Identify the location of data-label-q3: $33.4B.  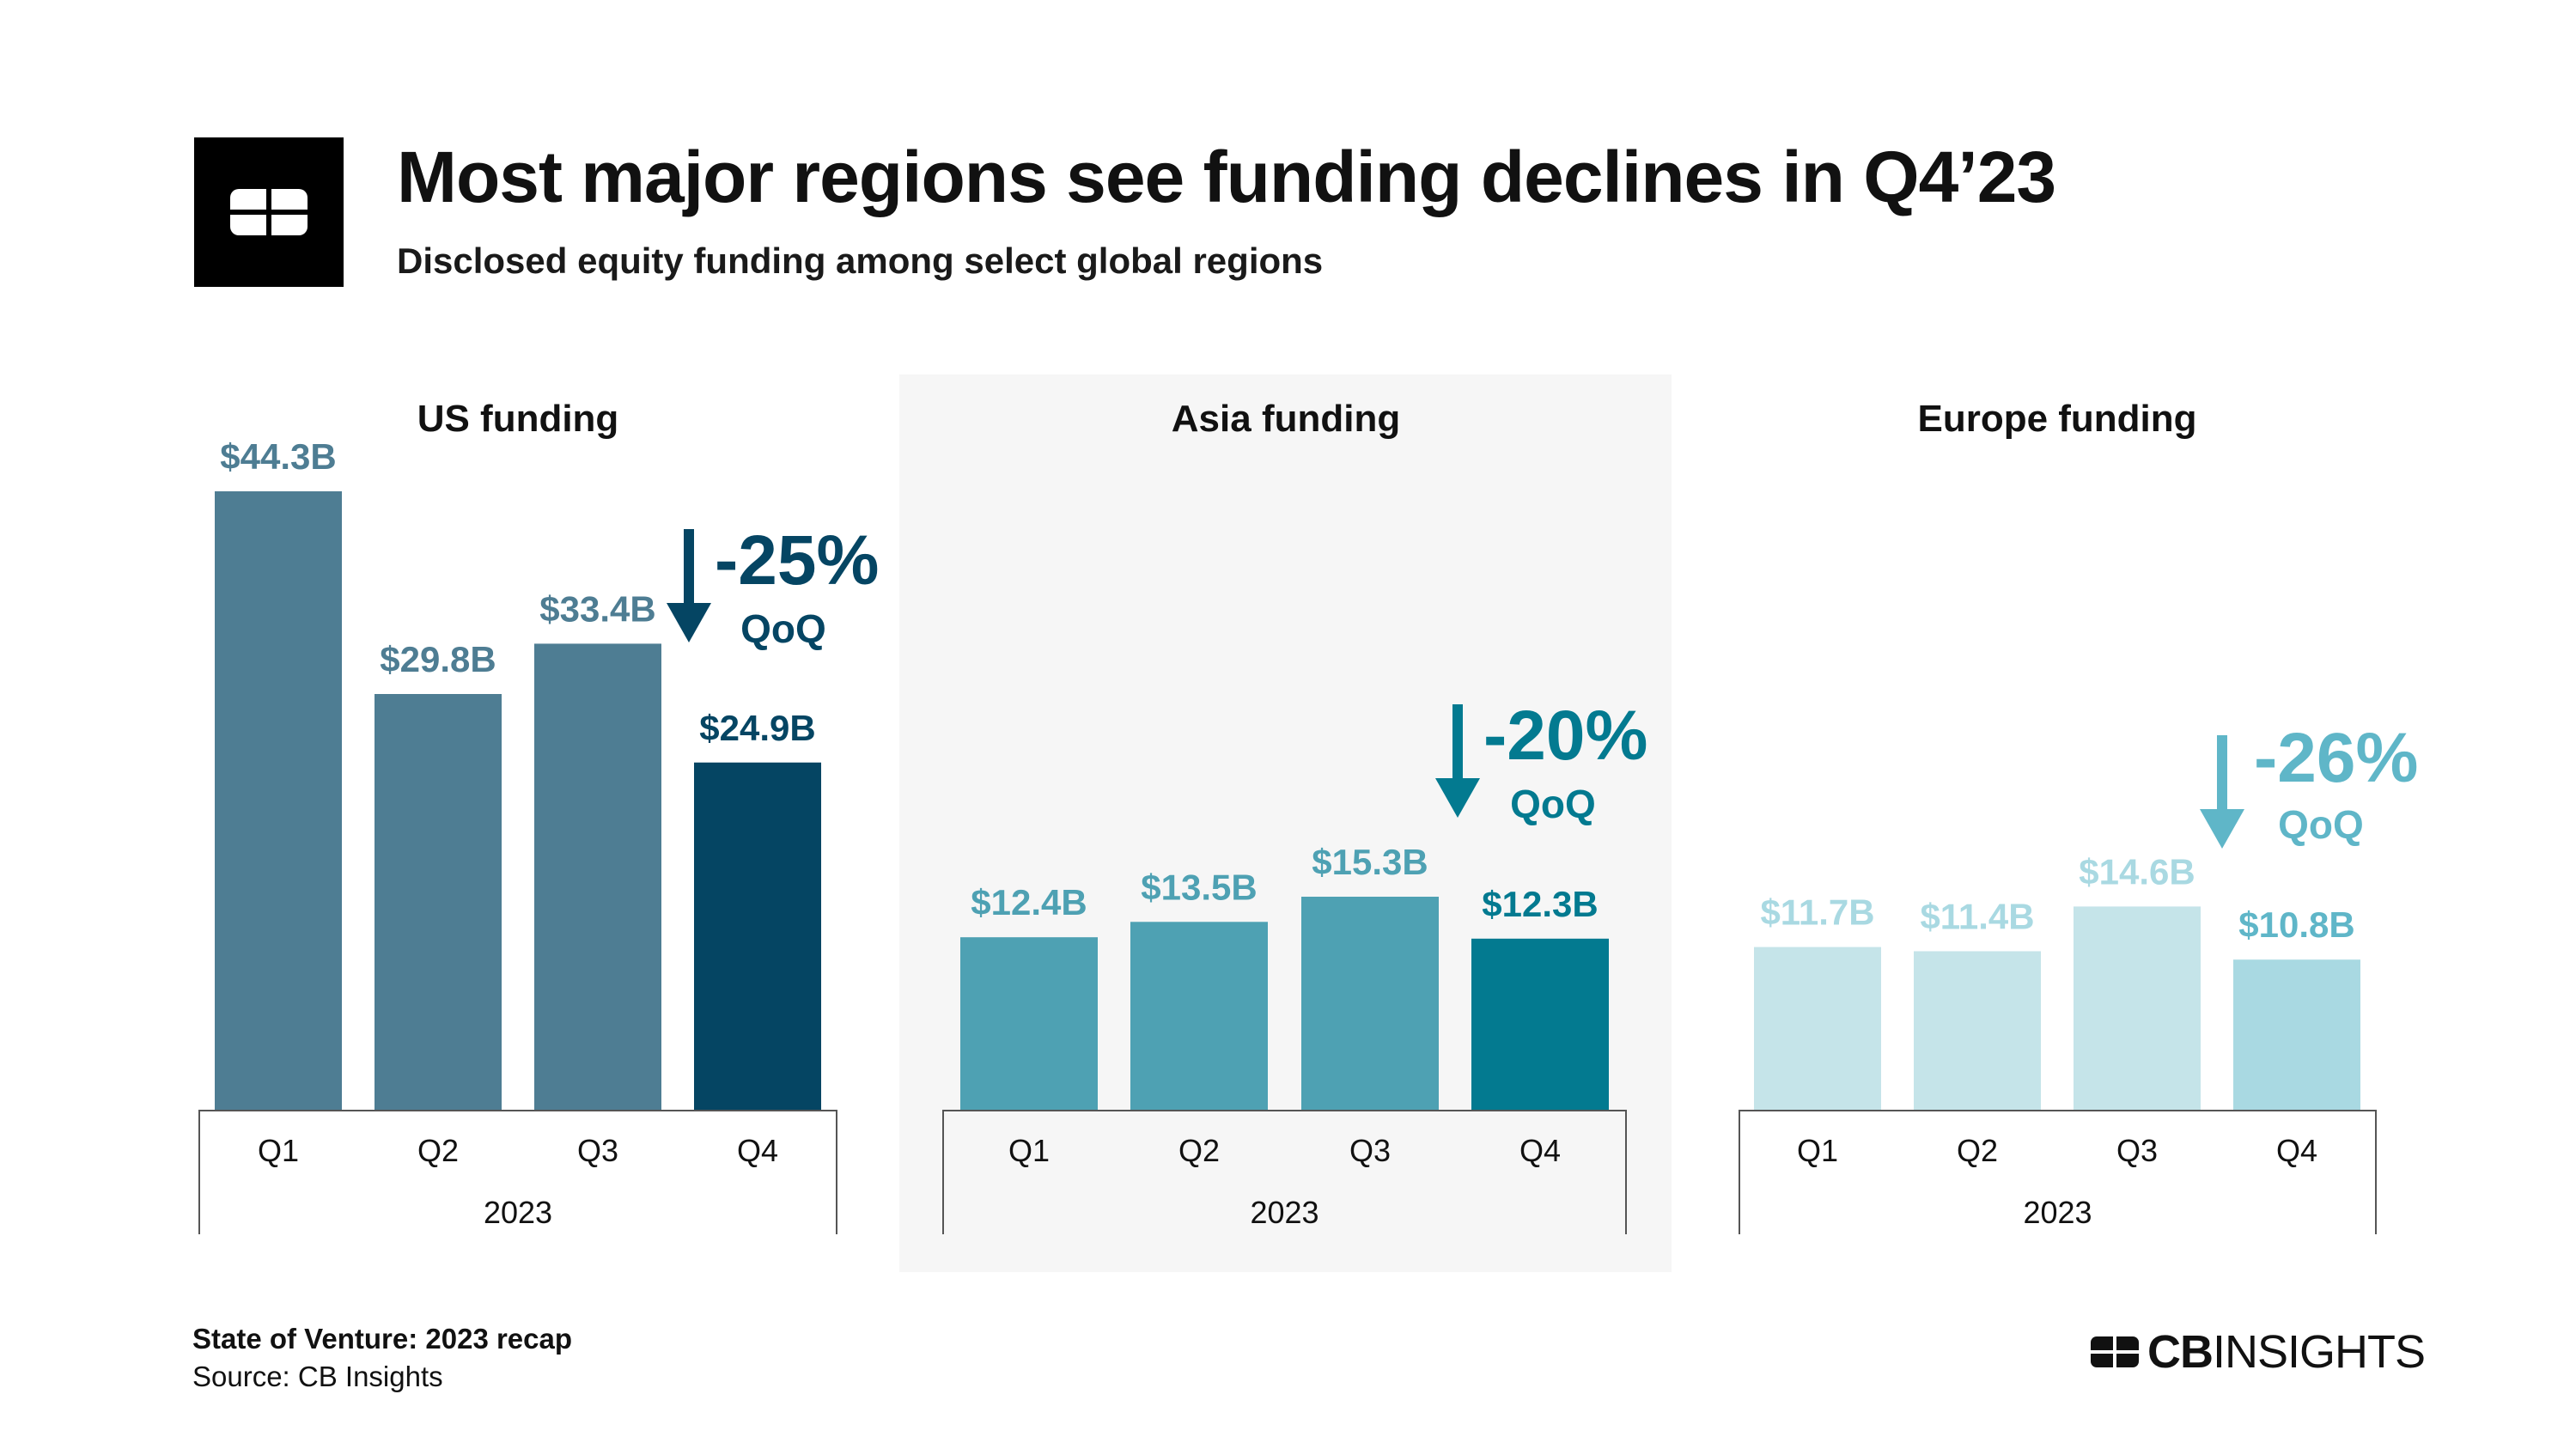
(597, 608).